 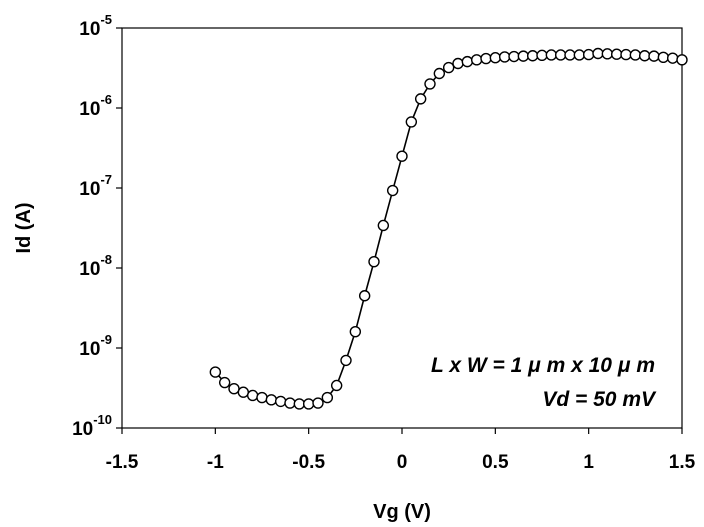 What do you see at coordinates (599, 399) in the screenshot?
I see `annotation-vd: Vd = 50 mV` at bounding box center [599, 399].